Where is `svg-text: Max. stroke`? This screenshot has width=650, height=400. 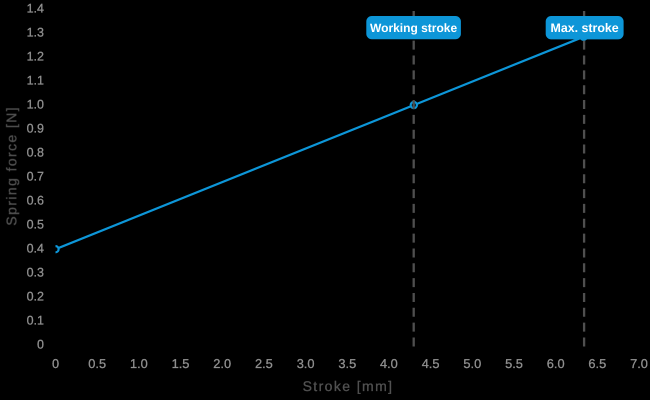 svg-text: Max. stroke is located at coordinates (585, 28).